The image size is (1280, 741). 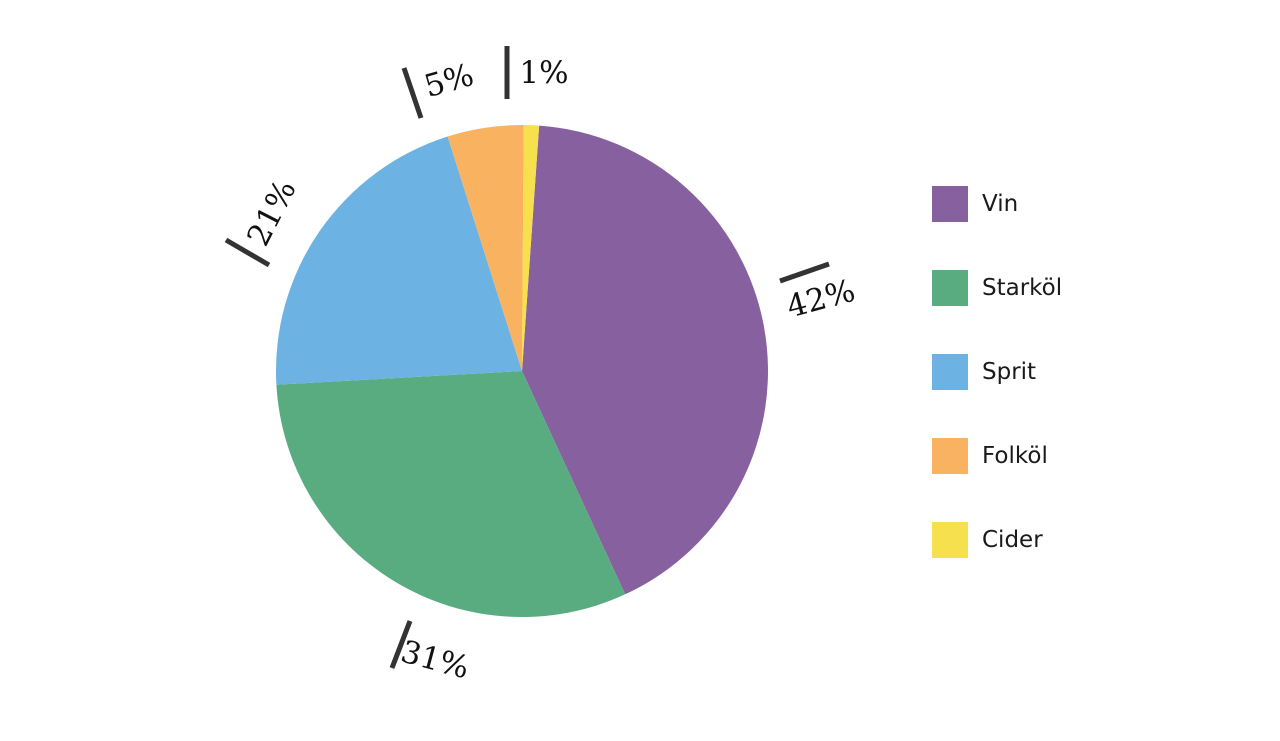 What do you see at coordinates (247, 252) in the screenshot?
I see `label-marker-sprit` at bounding box center [247, 252].